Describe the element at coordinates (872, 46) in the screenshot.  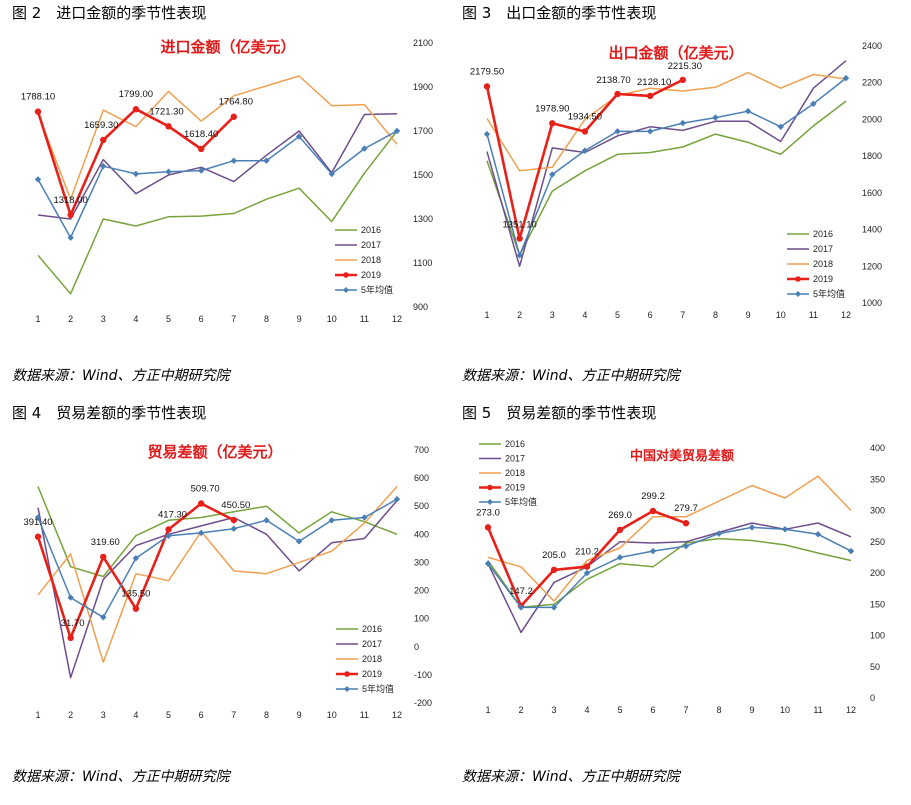
I see `y-tick-label: 2400` at that location.